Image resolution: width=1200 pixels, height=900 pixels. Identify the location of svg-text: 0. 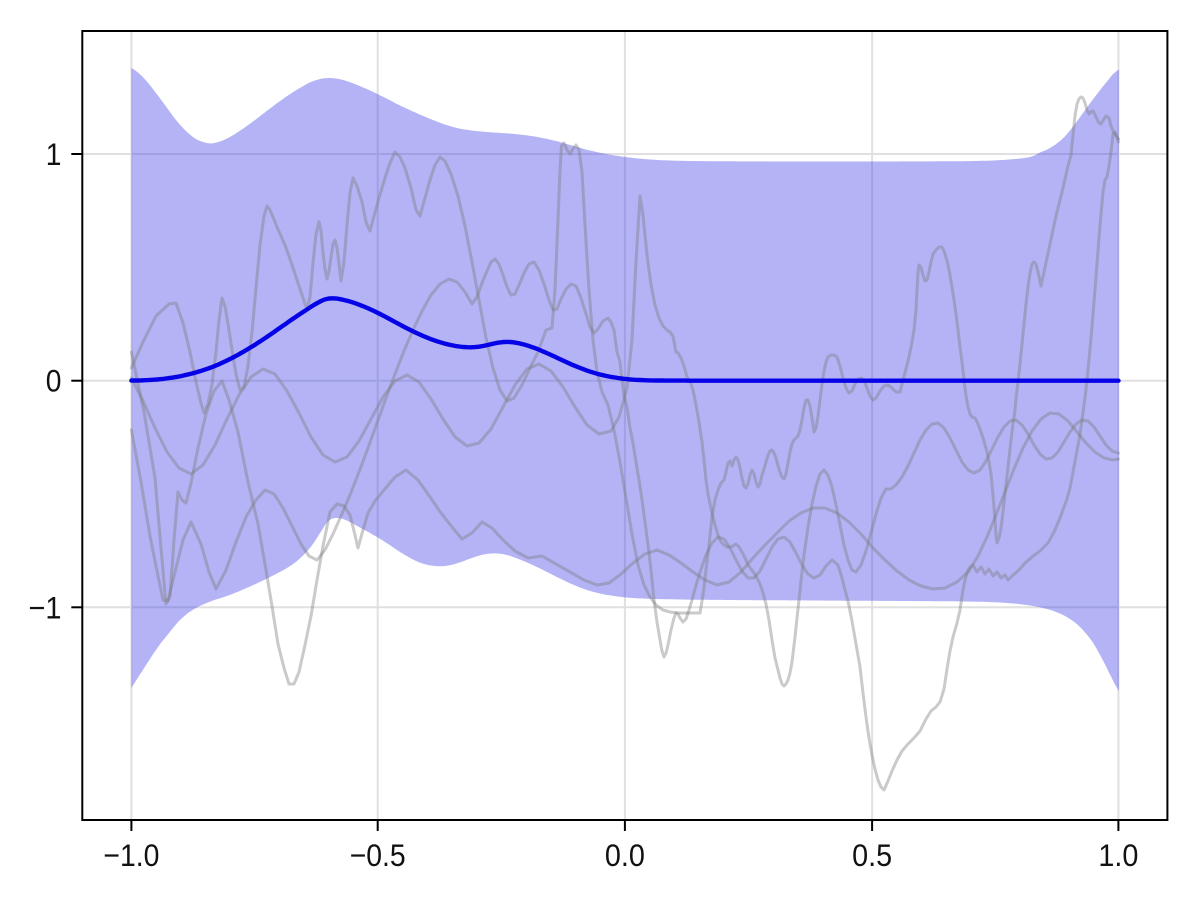
(54, 381).